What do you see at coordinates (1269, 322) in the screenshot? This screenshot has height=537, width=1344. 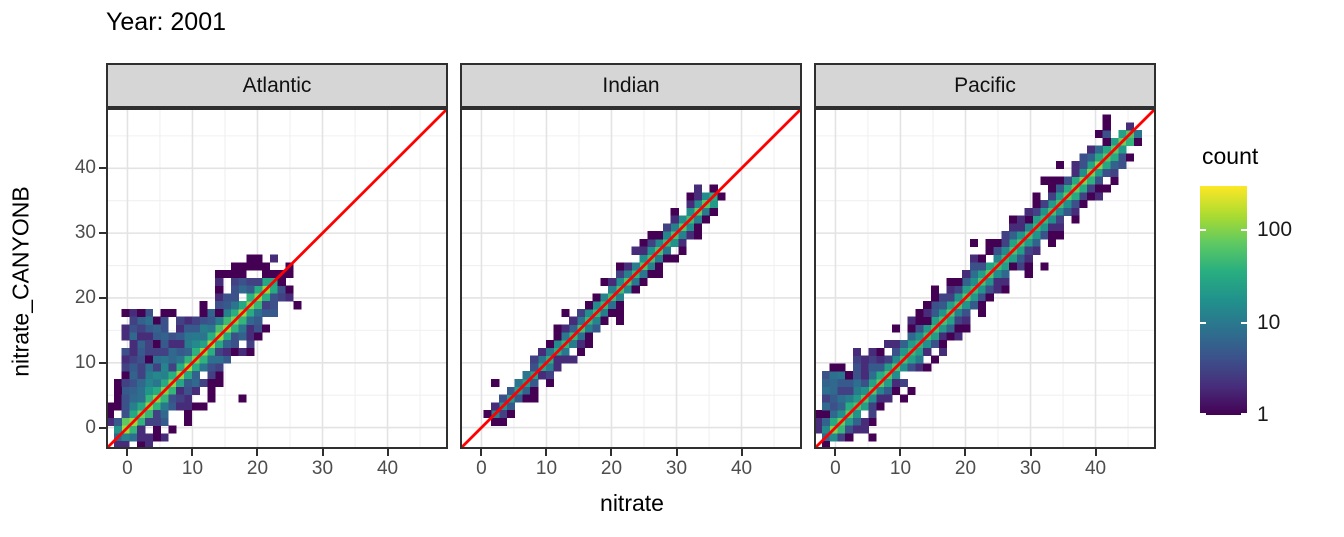 I see `legend-tick-label: 10` at bounding box center [1269, 322].